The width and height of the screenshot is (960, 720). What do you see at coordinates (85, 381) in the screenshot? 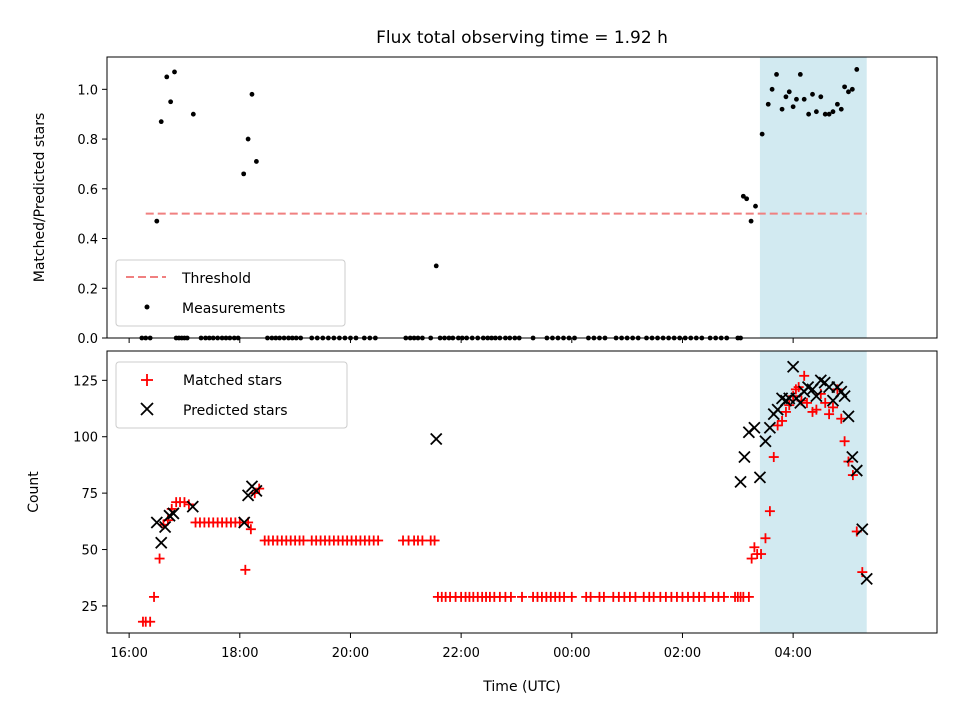
I see `bottom-y-tick-label: 125` at bounding box center [85, 381].